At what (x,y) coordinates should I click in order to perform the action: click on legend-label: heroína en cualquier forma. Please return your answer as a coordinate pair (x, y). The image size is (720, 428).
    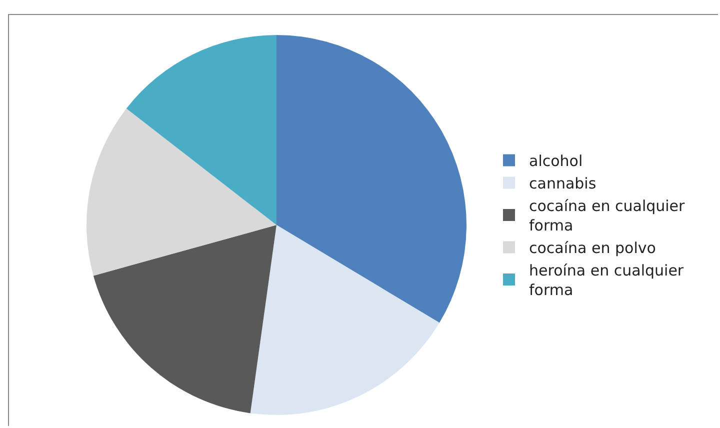
    Looking at the image, I should click on (606, 281).